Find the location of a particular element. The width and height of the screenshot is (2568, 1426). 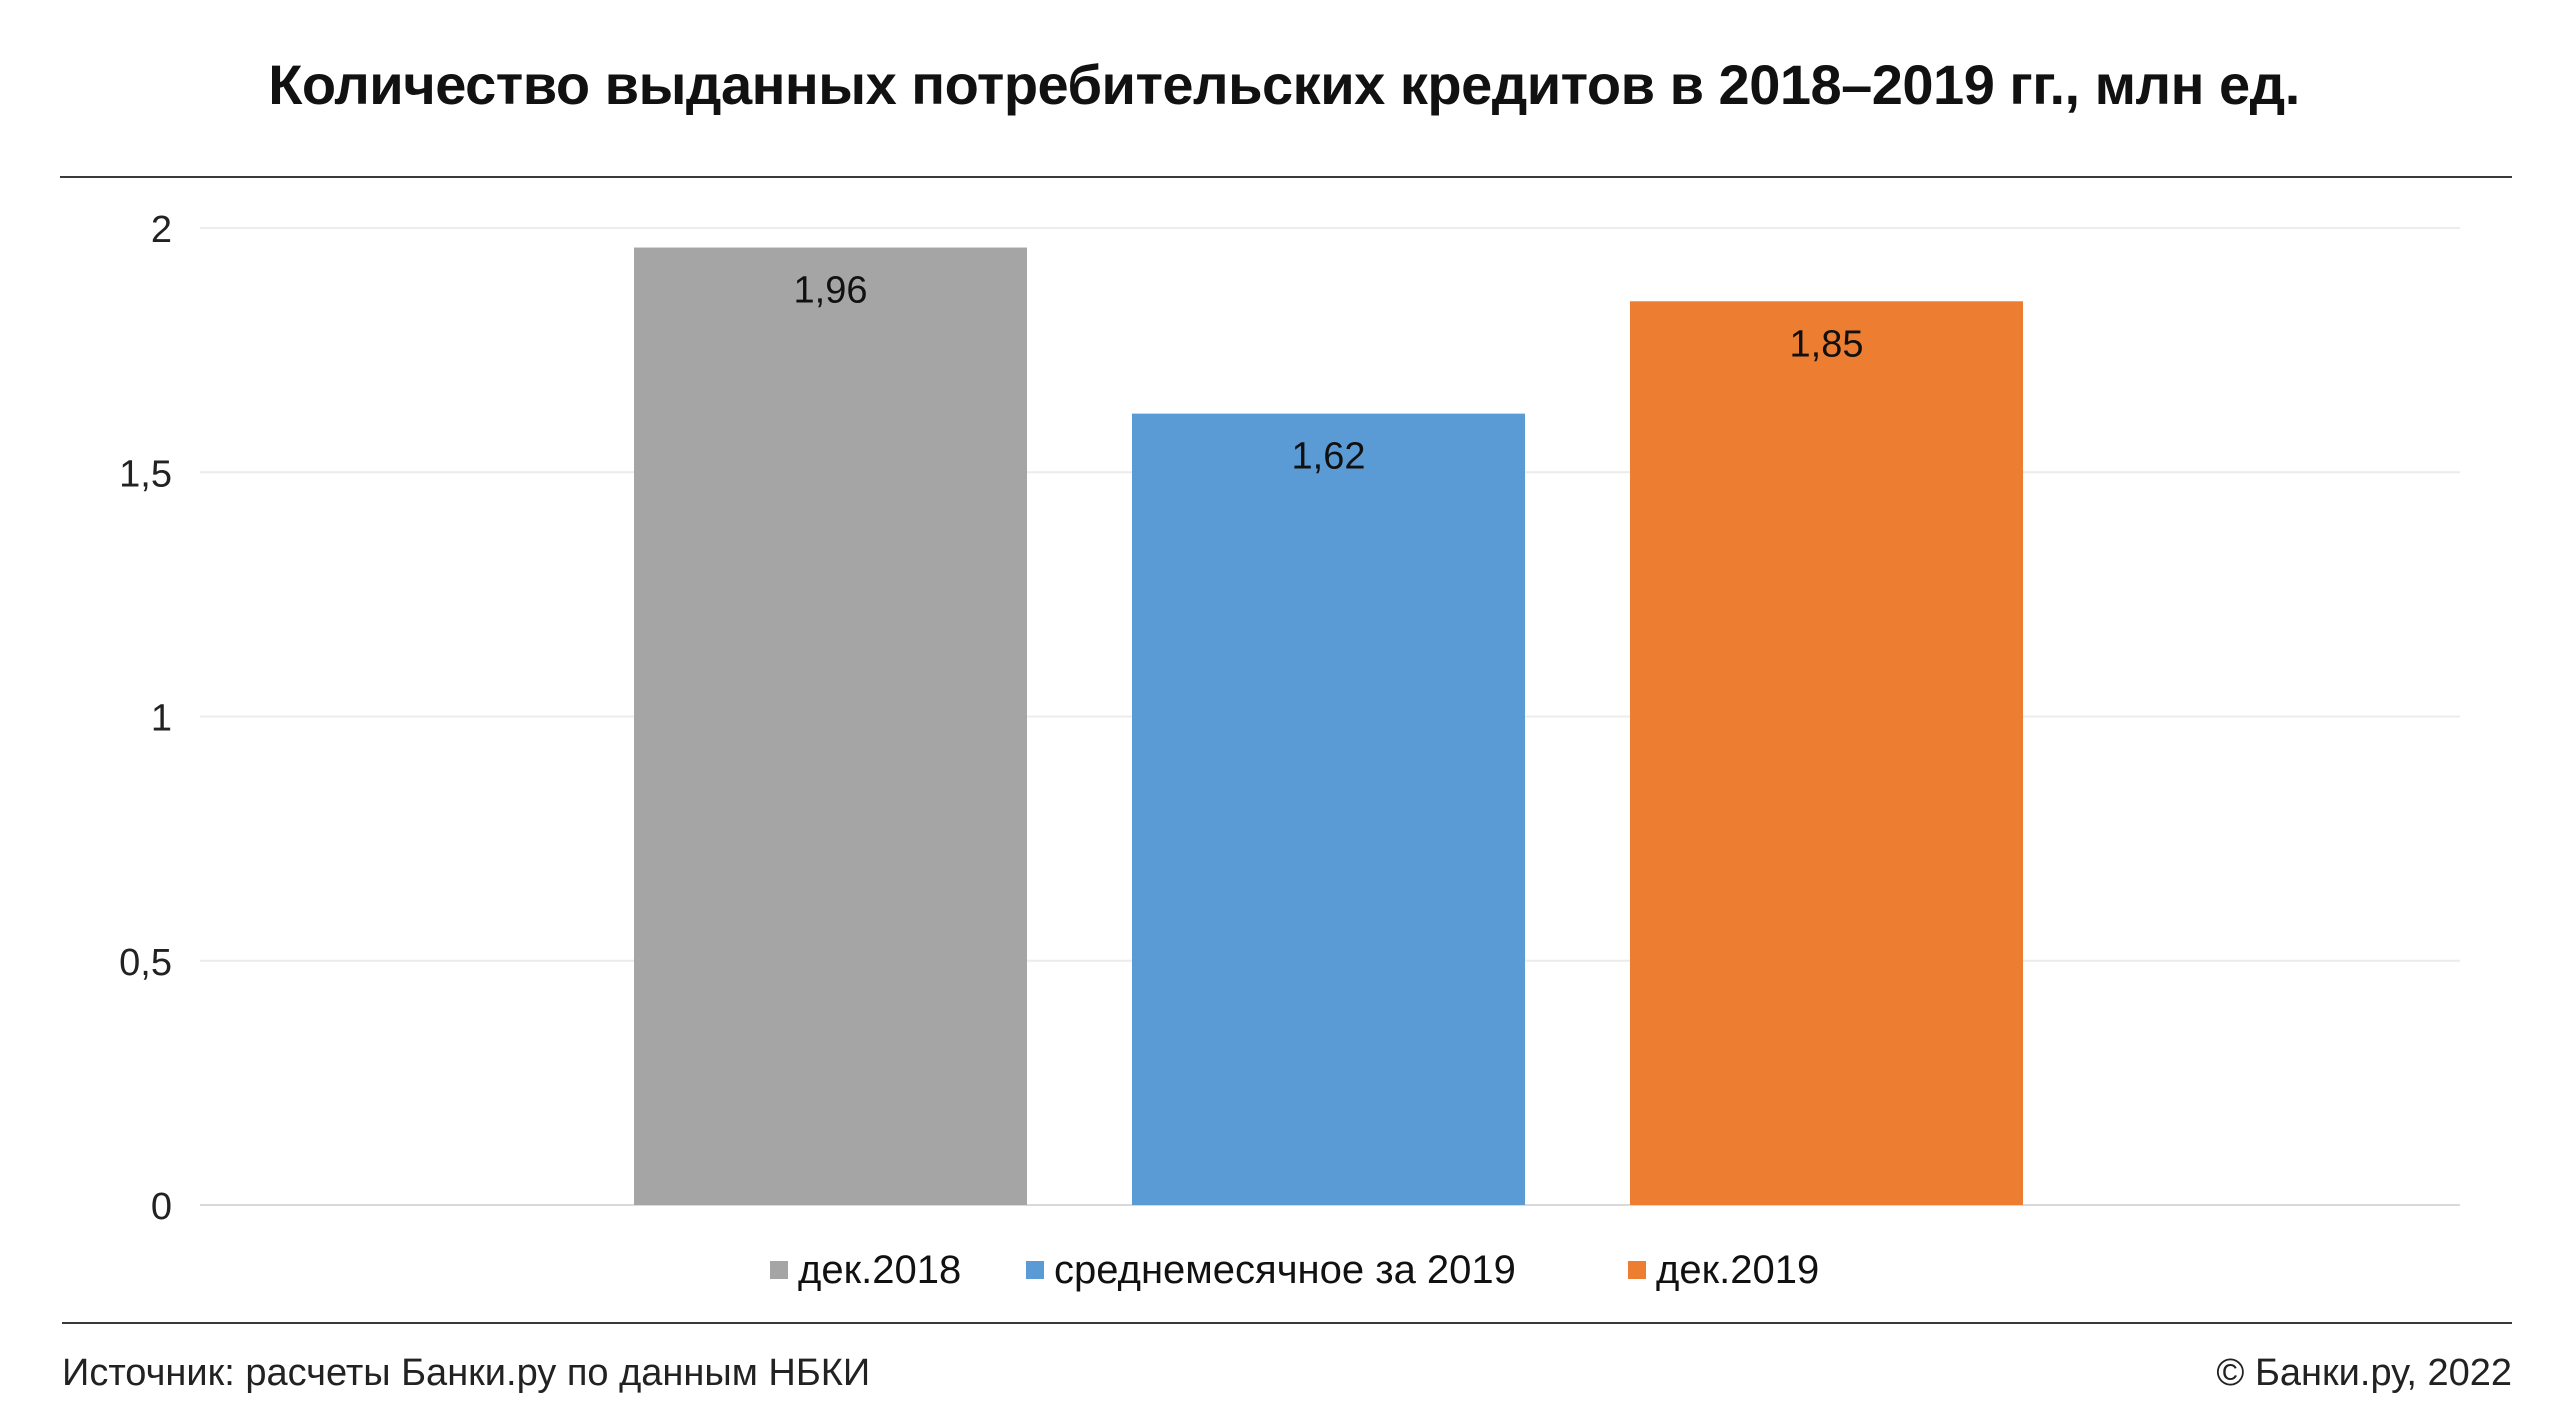

legend: дек.2018 среднемесячное за 2019 дек.2019 is located at coordinates (1294, 1270).